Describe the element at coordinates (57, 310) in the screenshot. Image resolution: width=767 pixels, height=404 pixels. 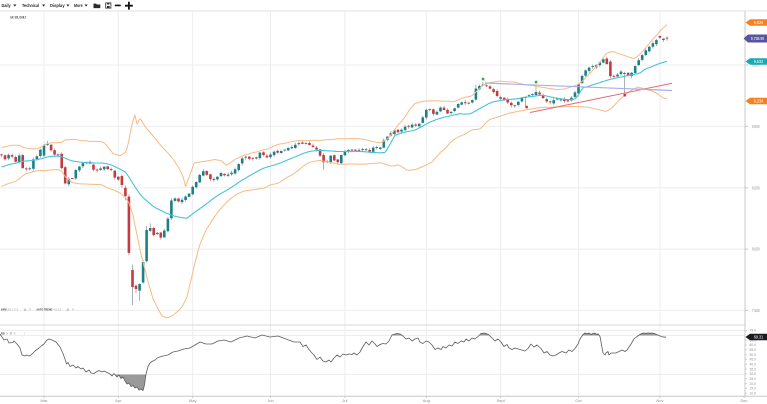
I see `svg-text: 4 9 3 2` at that location.